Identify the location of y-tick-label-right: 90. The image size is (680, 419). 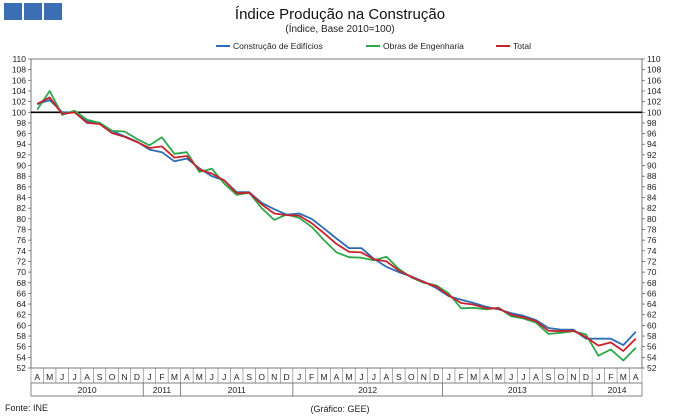
(652, 166).